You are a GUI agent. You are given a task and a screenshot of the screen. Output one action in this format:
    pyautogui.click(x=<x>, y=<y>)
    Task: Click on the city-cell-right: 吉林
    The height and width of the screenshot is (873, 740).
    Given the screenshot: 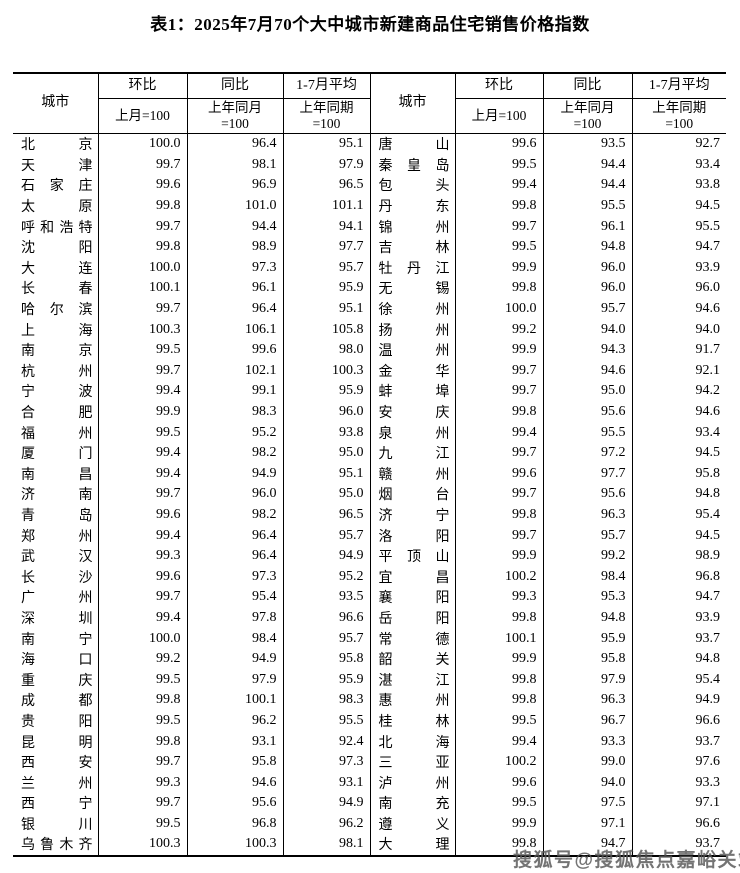 What is the action you would take?
    pyautogui.click(x=413, y=247)
    